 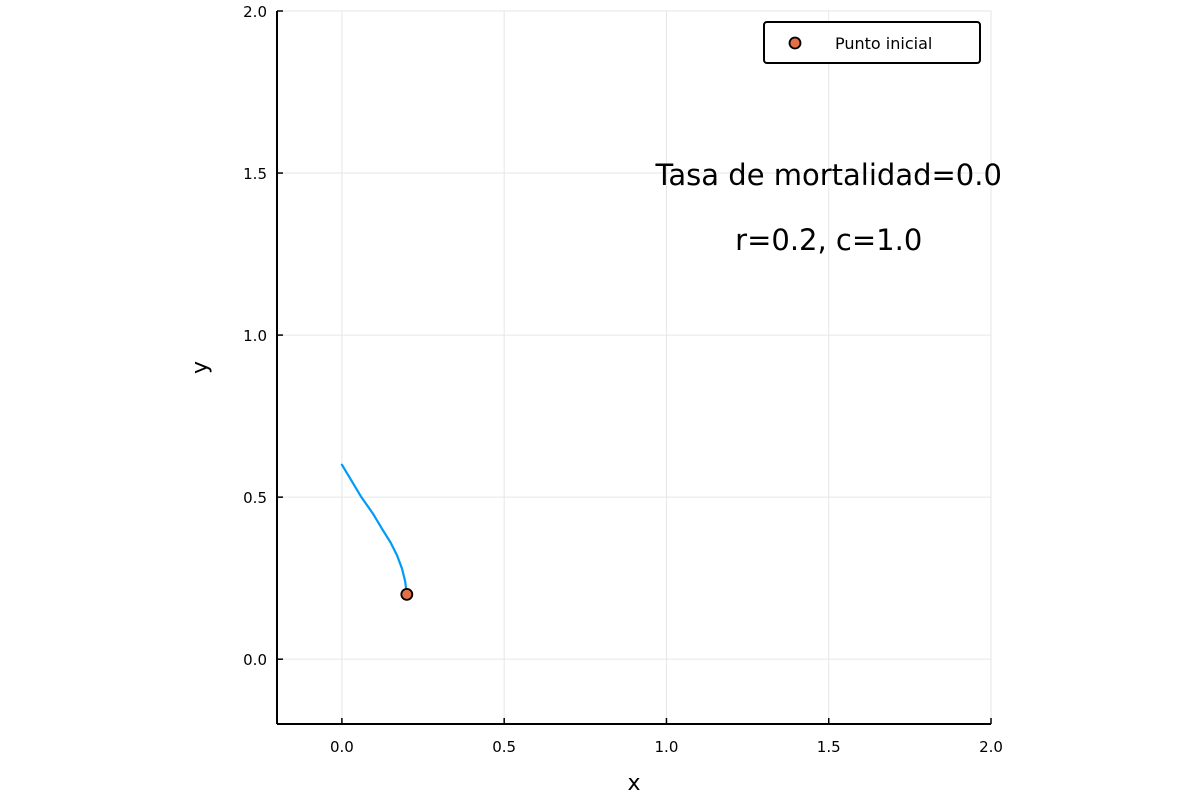 I want to click on data-series, so click(x=377, y=532).